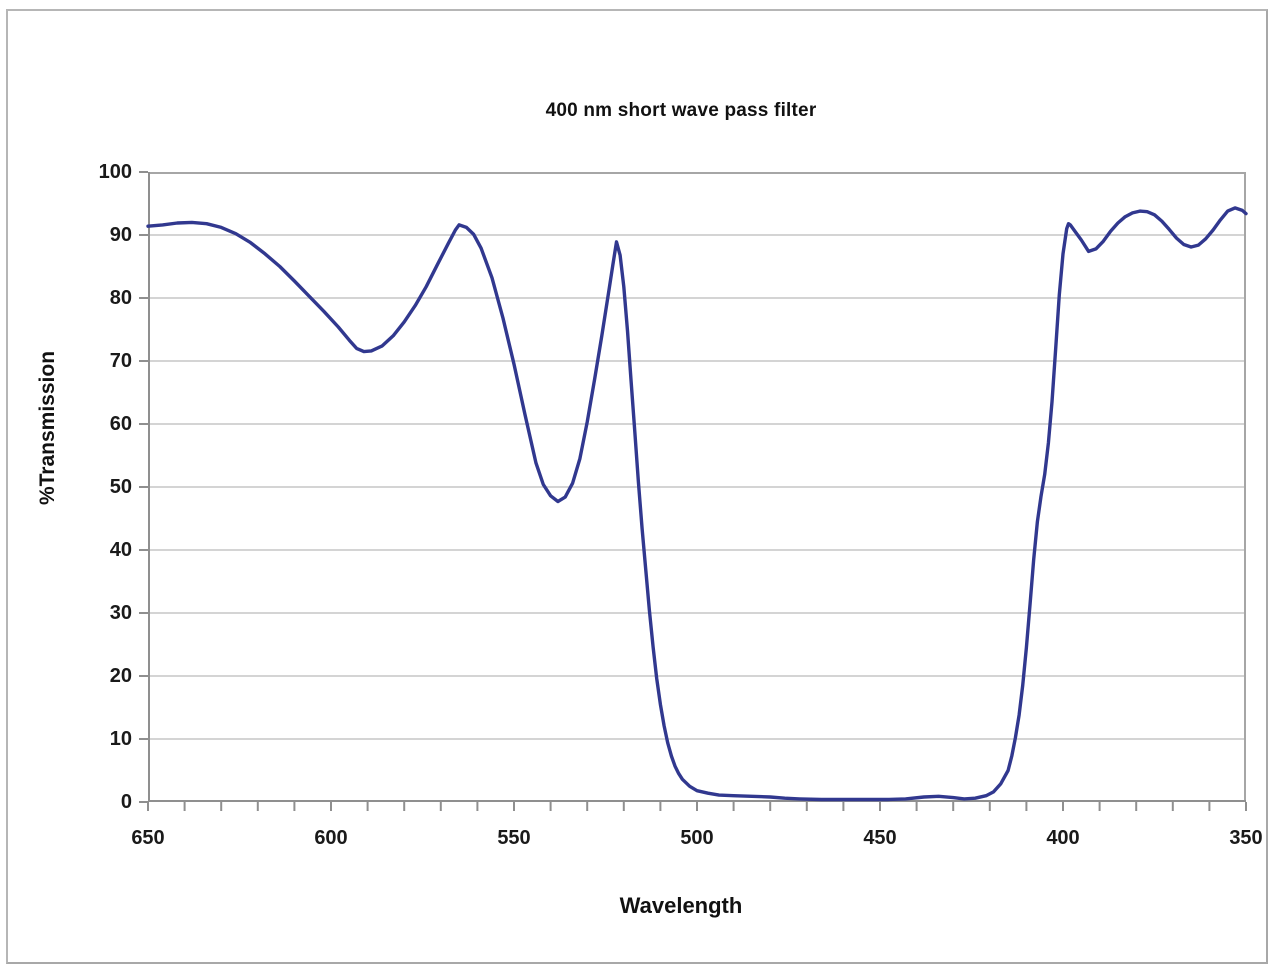 This screenshot has width=1280, height=976. I want to click on y-tick-label: 10, so click(120, 739).